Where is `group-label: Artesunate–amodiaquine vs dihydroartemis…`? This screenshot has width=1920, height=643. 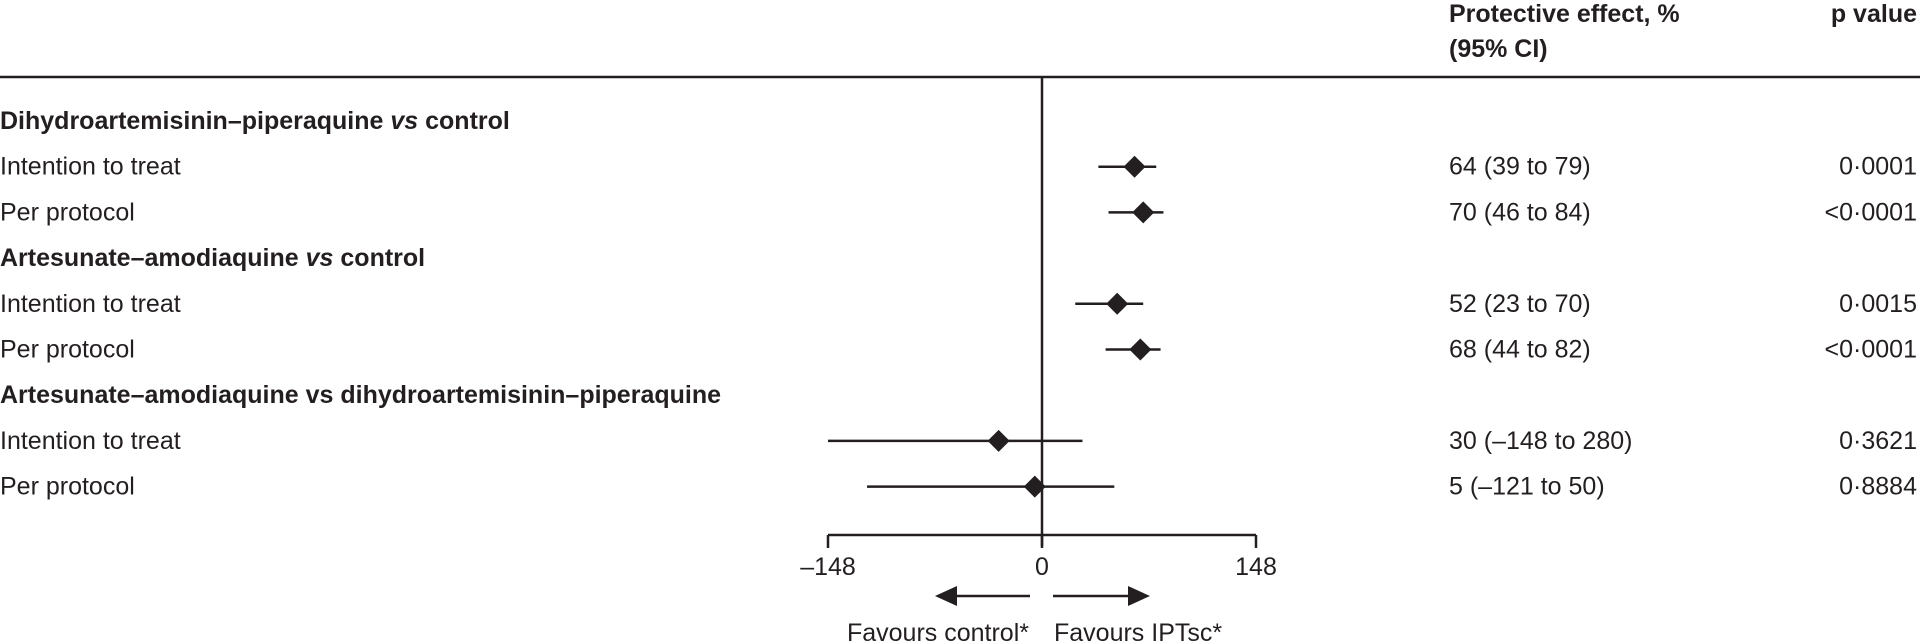
group-label: Artesunate–amodiaquine vs dihydroartemis… is located at coordinates (360, 395).